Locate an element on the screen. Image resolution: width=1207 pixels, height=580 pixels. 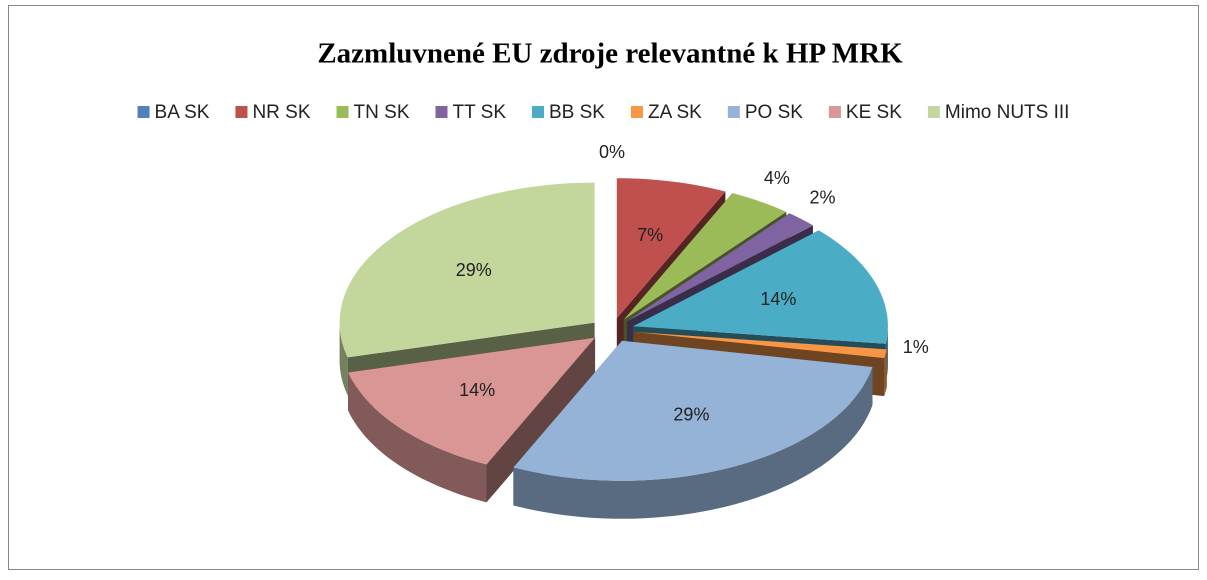
legend-item: ZA SK is located at coordinates (666, 112).